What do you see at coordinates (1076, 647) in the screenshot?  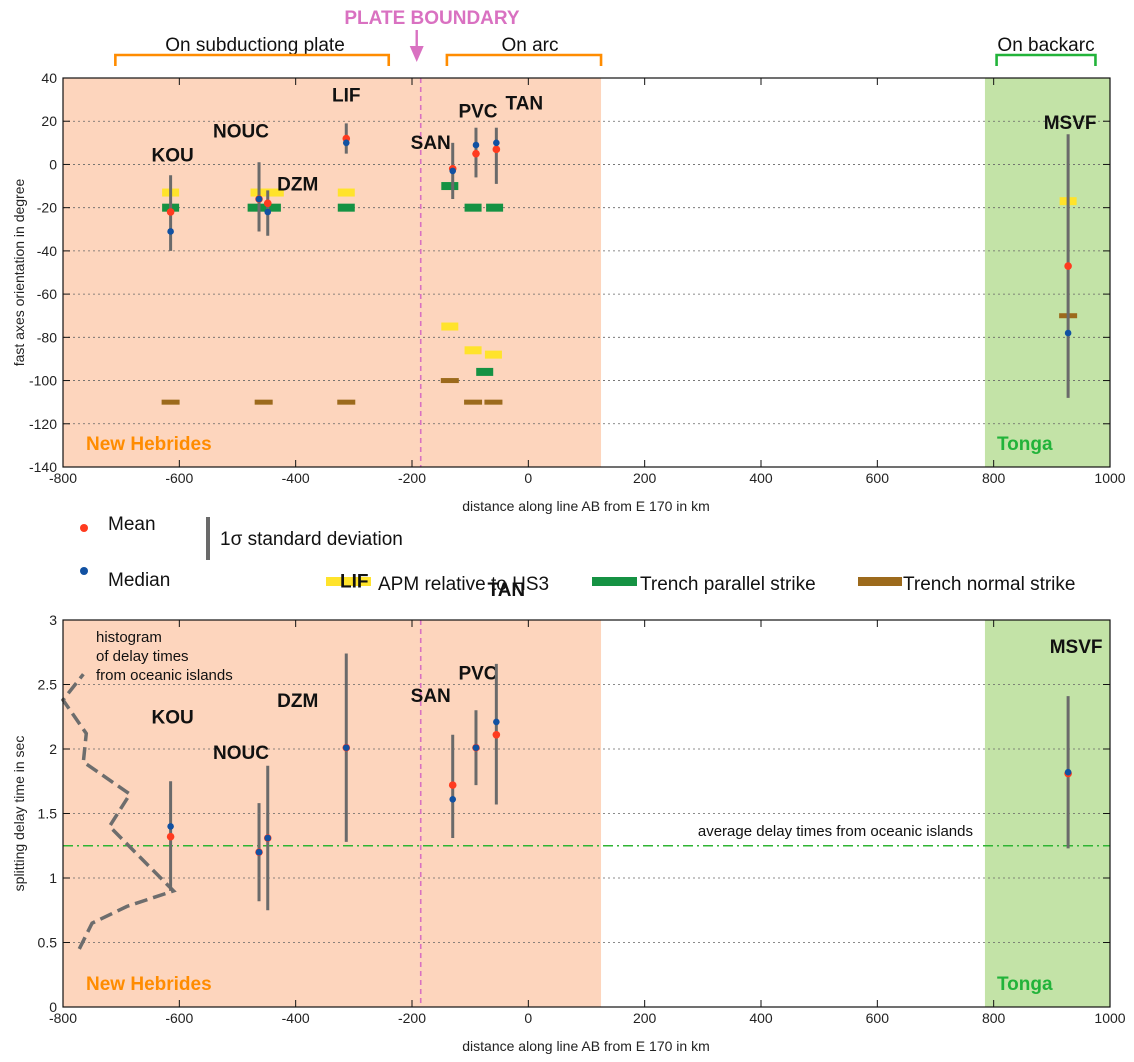 I see `station-label-msvf: MSVF` at bounding box center [1076, 647].